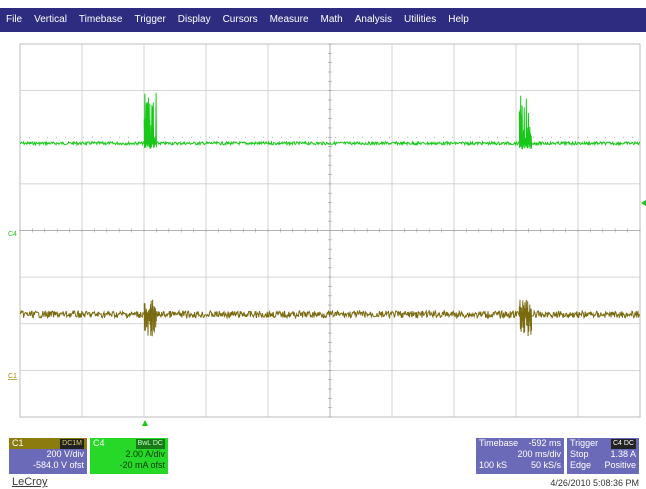 The height and width of the screenshot is (489, 646). Describe the element at coordinates (30, 482) in the screenshot. I see `brand-logo: LeCroy` at that location.